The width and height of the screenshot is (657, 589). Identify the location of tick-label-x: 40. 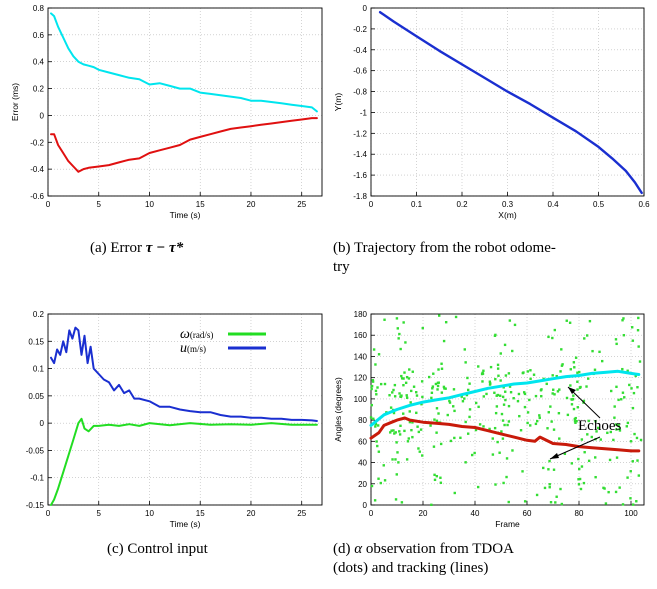
(475, 513).